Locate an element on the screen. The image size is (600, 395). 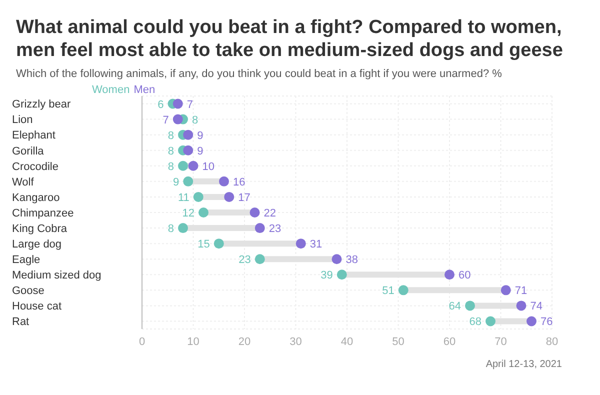
y-tick-label: Lion is located at coordinates (22, 120).